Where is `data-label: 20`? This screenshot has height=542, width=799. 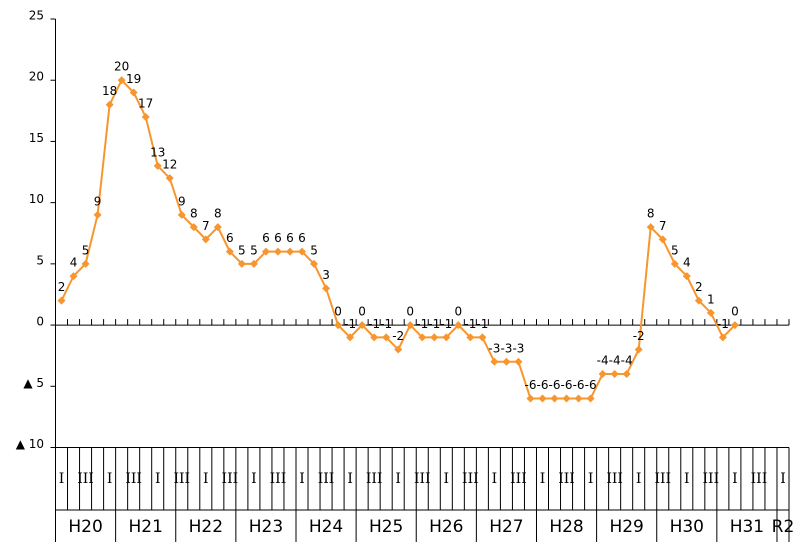
data-label: 20 is located at coordinates (121, 67).